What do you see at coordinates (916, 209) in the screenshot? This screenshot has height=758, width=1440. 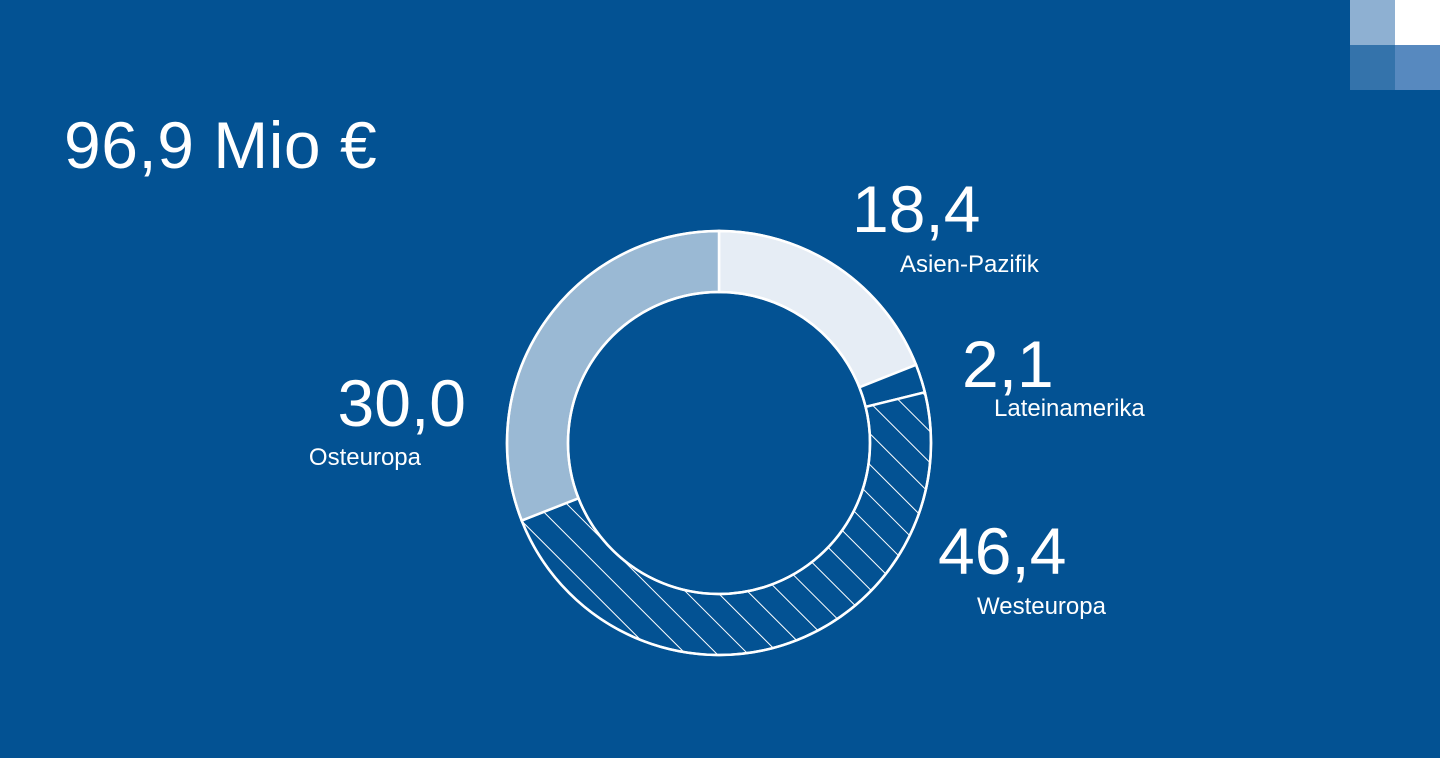 I see `value-label-asien-pazifik: 18,4` at bounding box center [916, 209].